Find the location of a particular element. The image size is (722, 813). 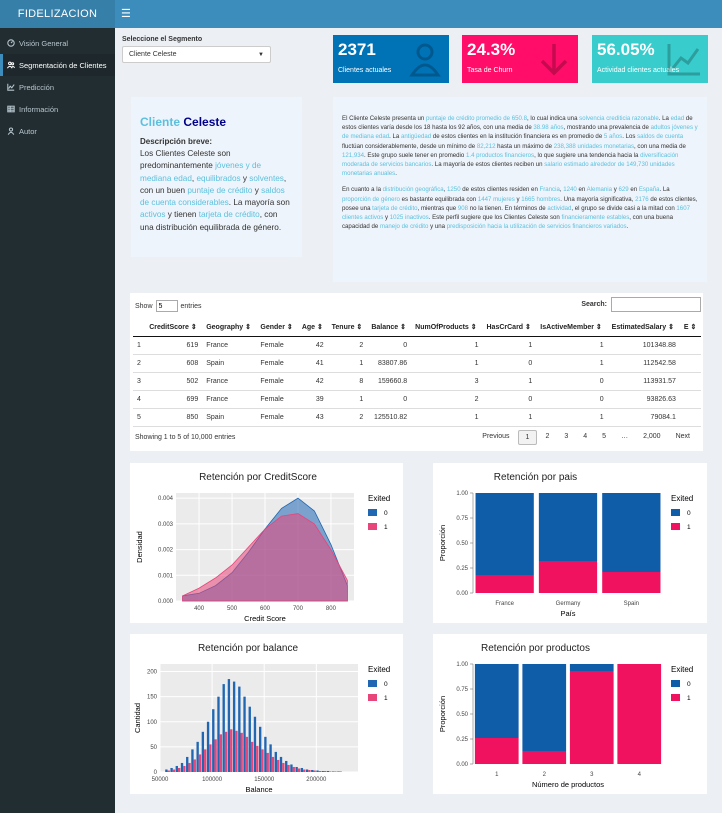

kpi-value: 2371 is located at coordinates (357, 49).